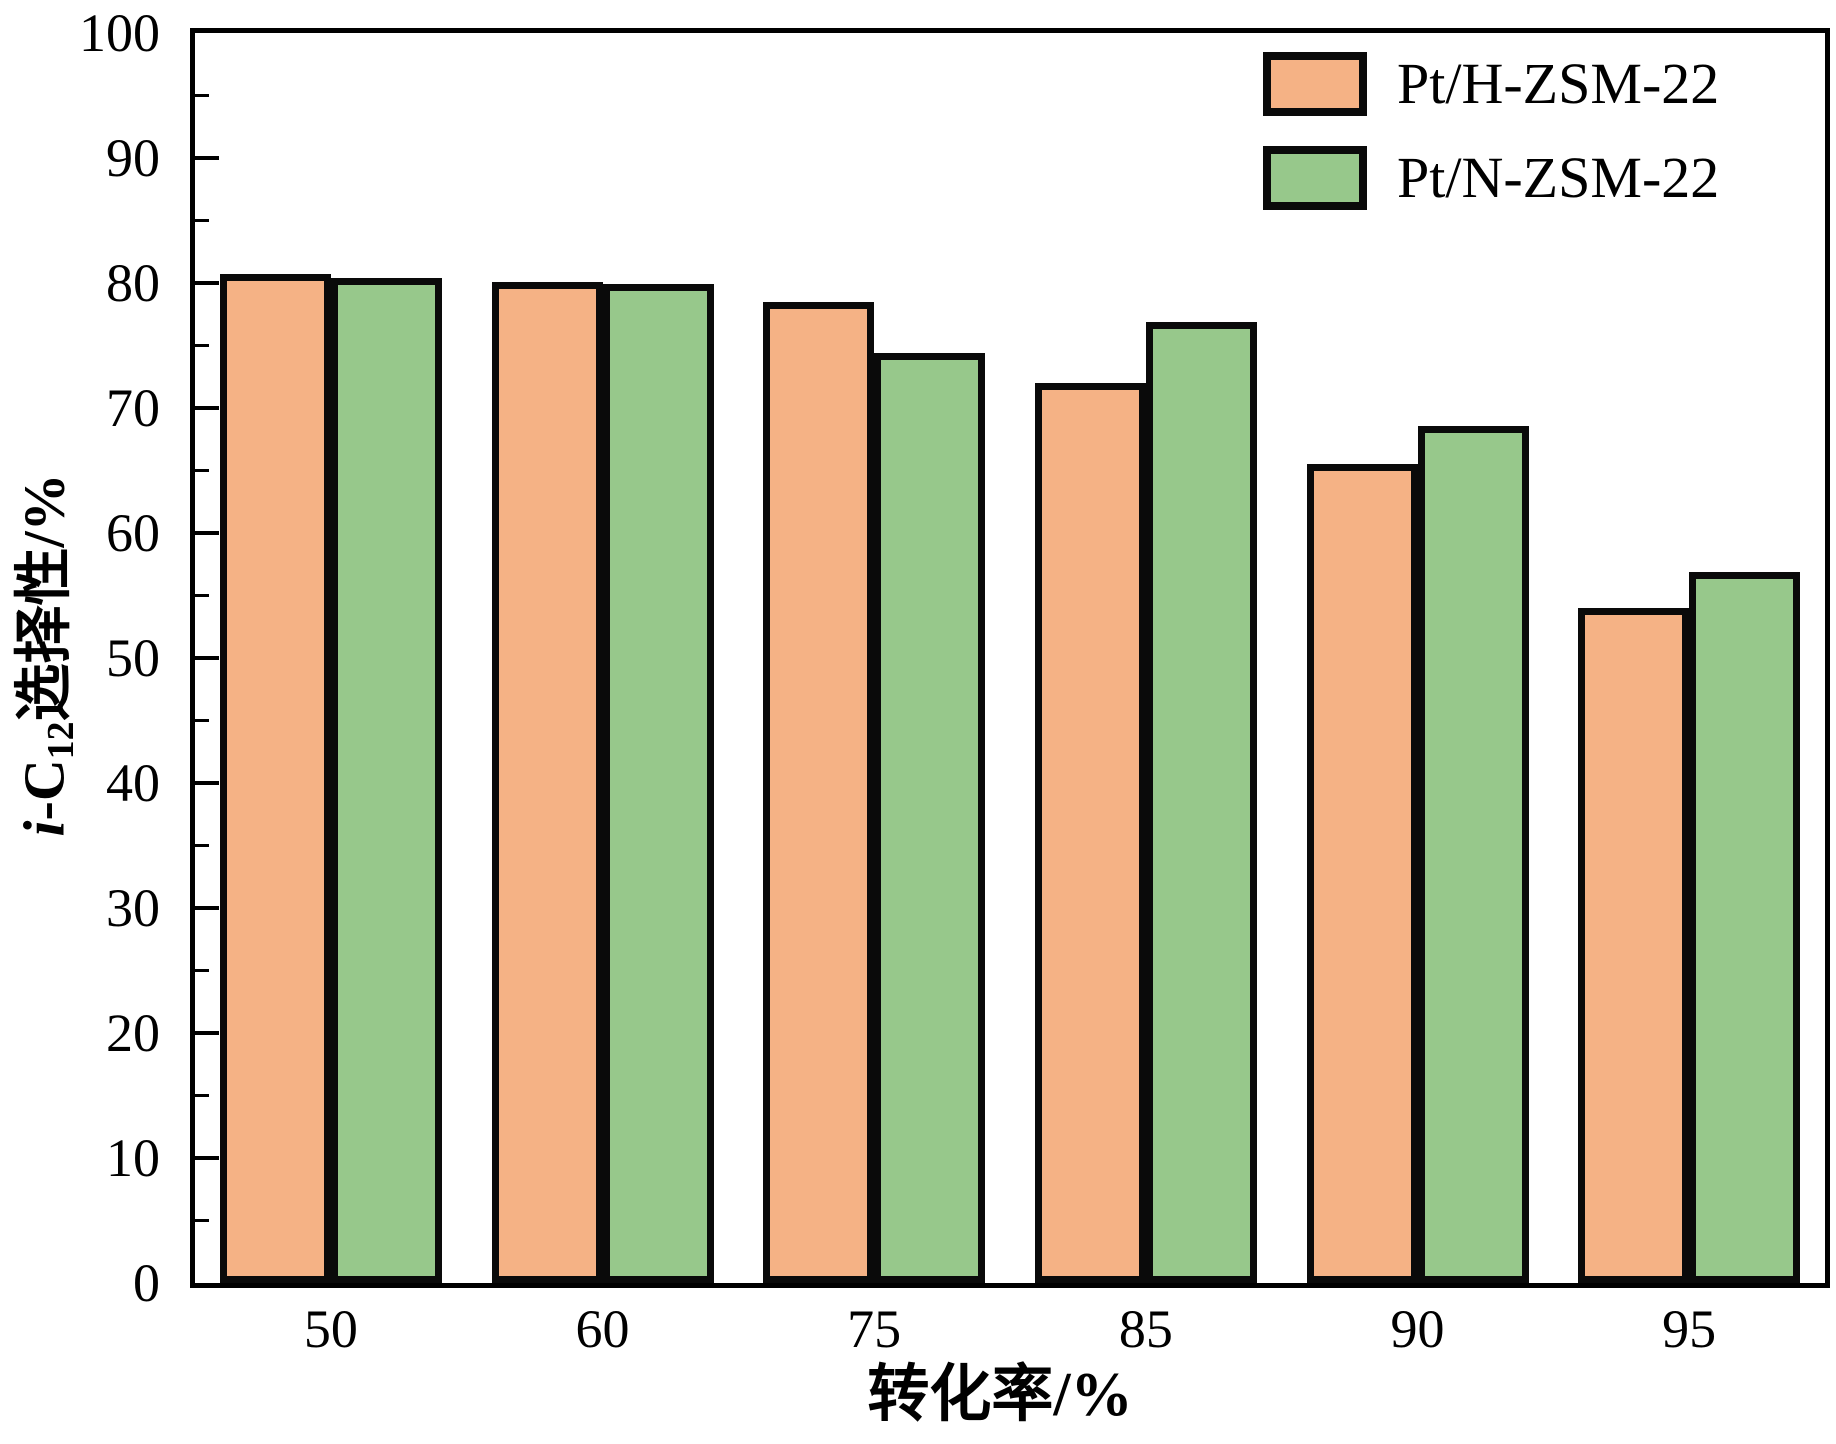  Describe the element at coordinates (275, 778) in the screenshot. I see `bar-pt-h-zsm-22-x50` at that location.